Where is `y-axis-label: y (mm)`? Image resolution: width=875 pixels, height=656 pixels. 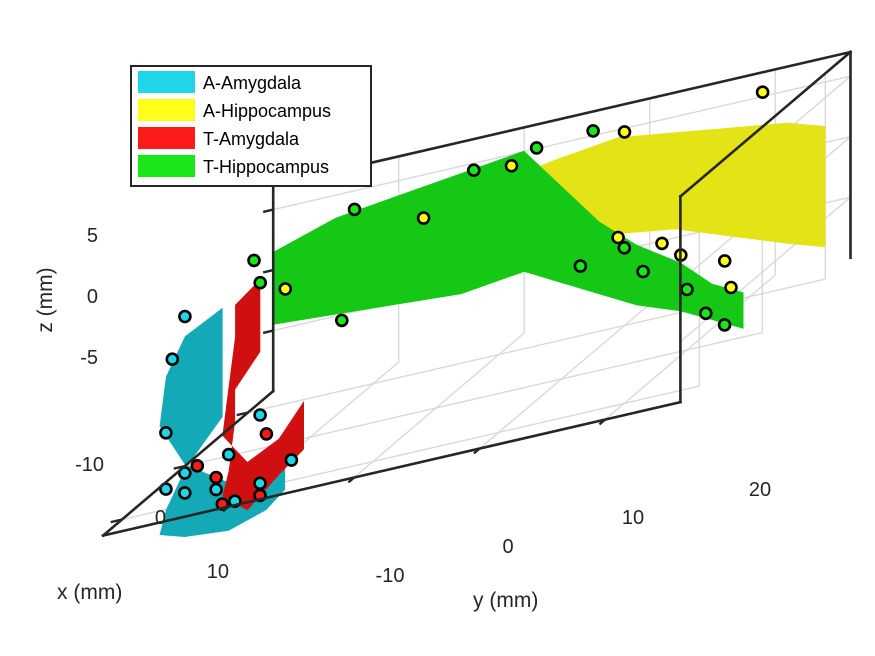
y-axis-label: y (mm) is located at coordinates (505, 600).